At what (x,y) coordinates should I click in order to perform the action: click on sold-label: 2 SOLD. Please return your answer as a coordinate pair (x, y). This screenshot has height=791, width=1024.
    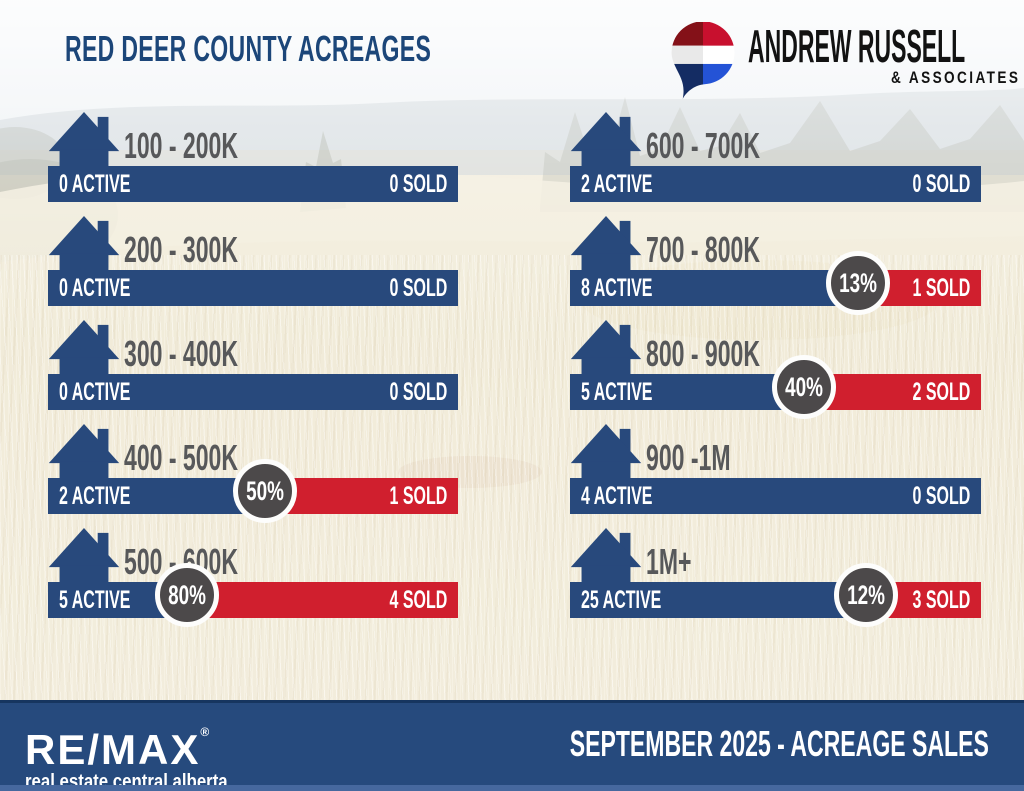
    Looking at the image, I should click on (941, 392).